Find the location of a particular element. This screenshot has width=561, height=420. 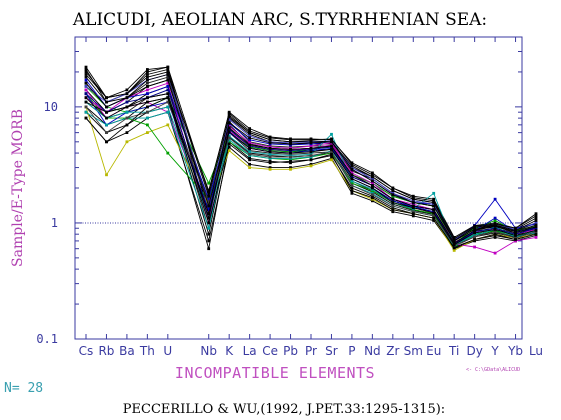

chart-title: ALICUDI, AEOLIAN ARC, S.TYRRHENIAN SEA: is located at coordinates (279, 20).